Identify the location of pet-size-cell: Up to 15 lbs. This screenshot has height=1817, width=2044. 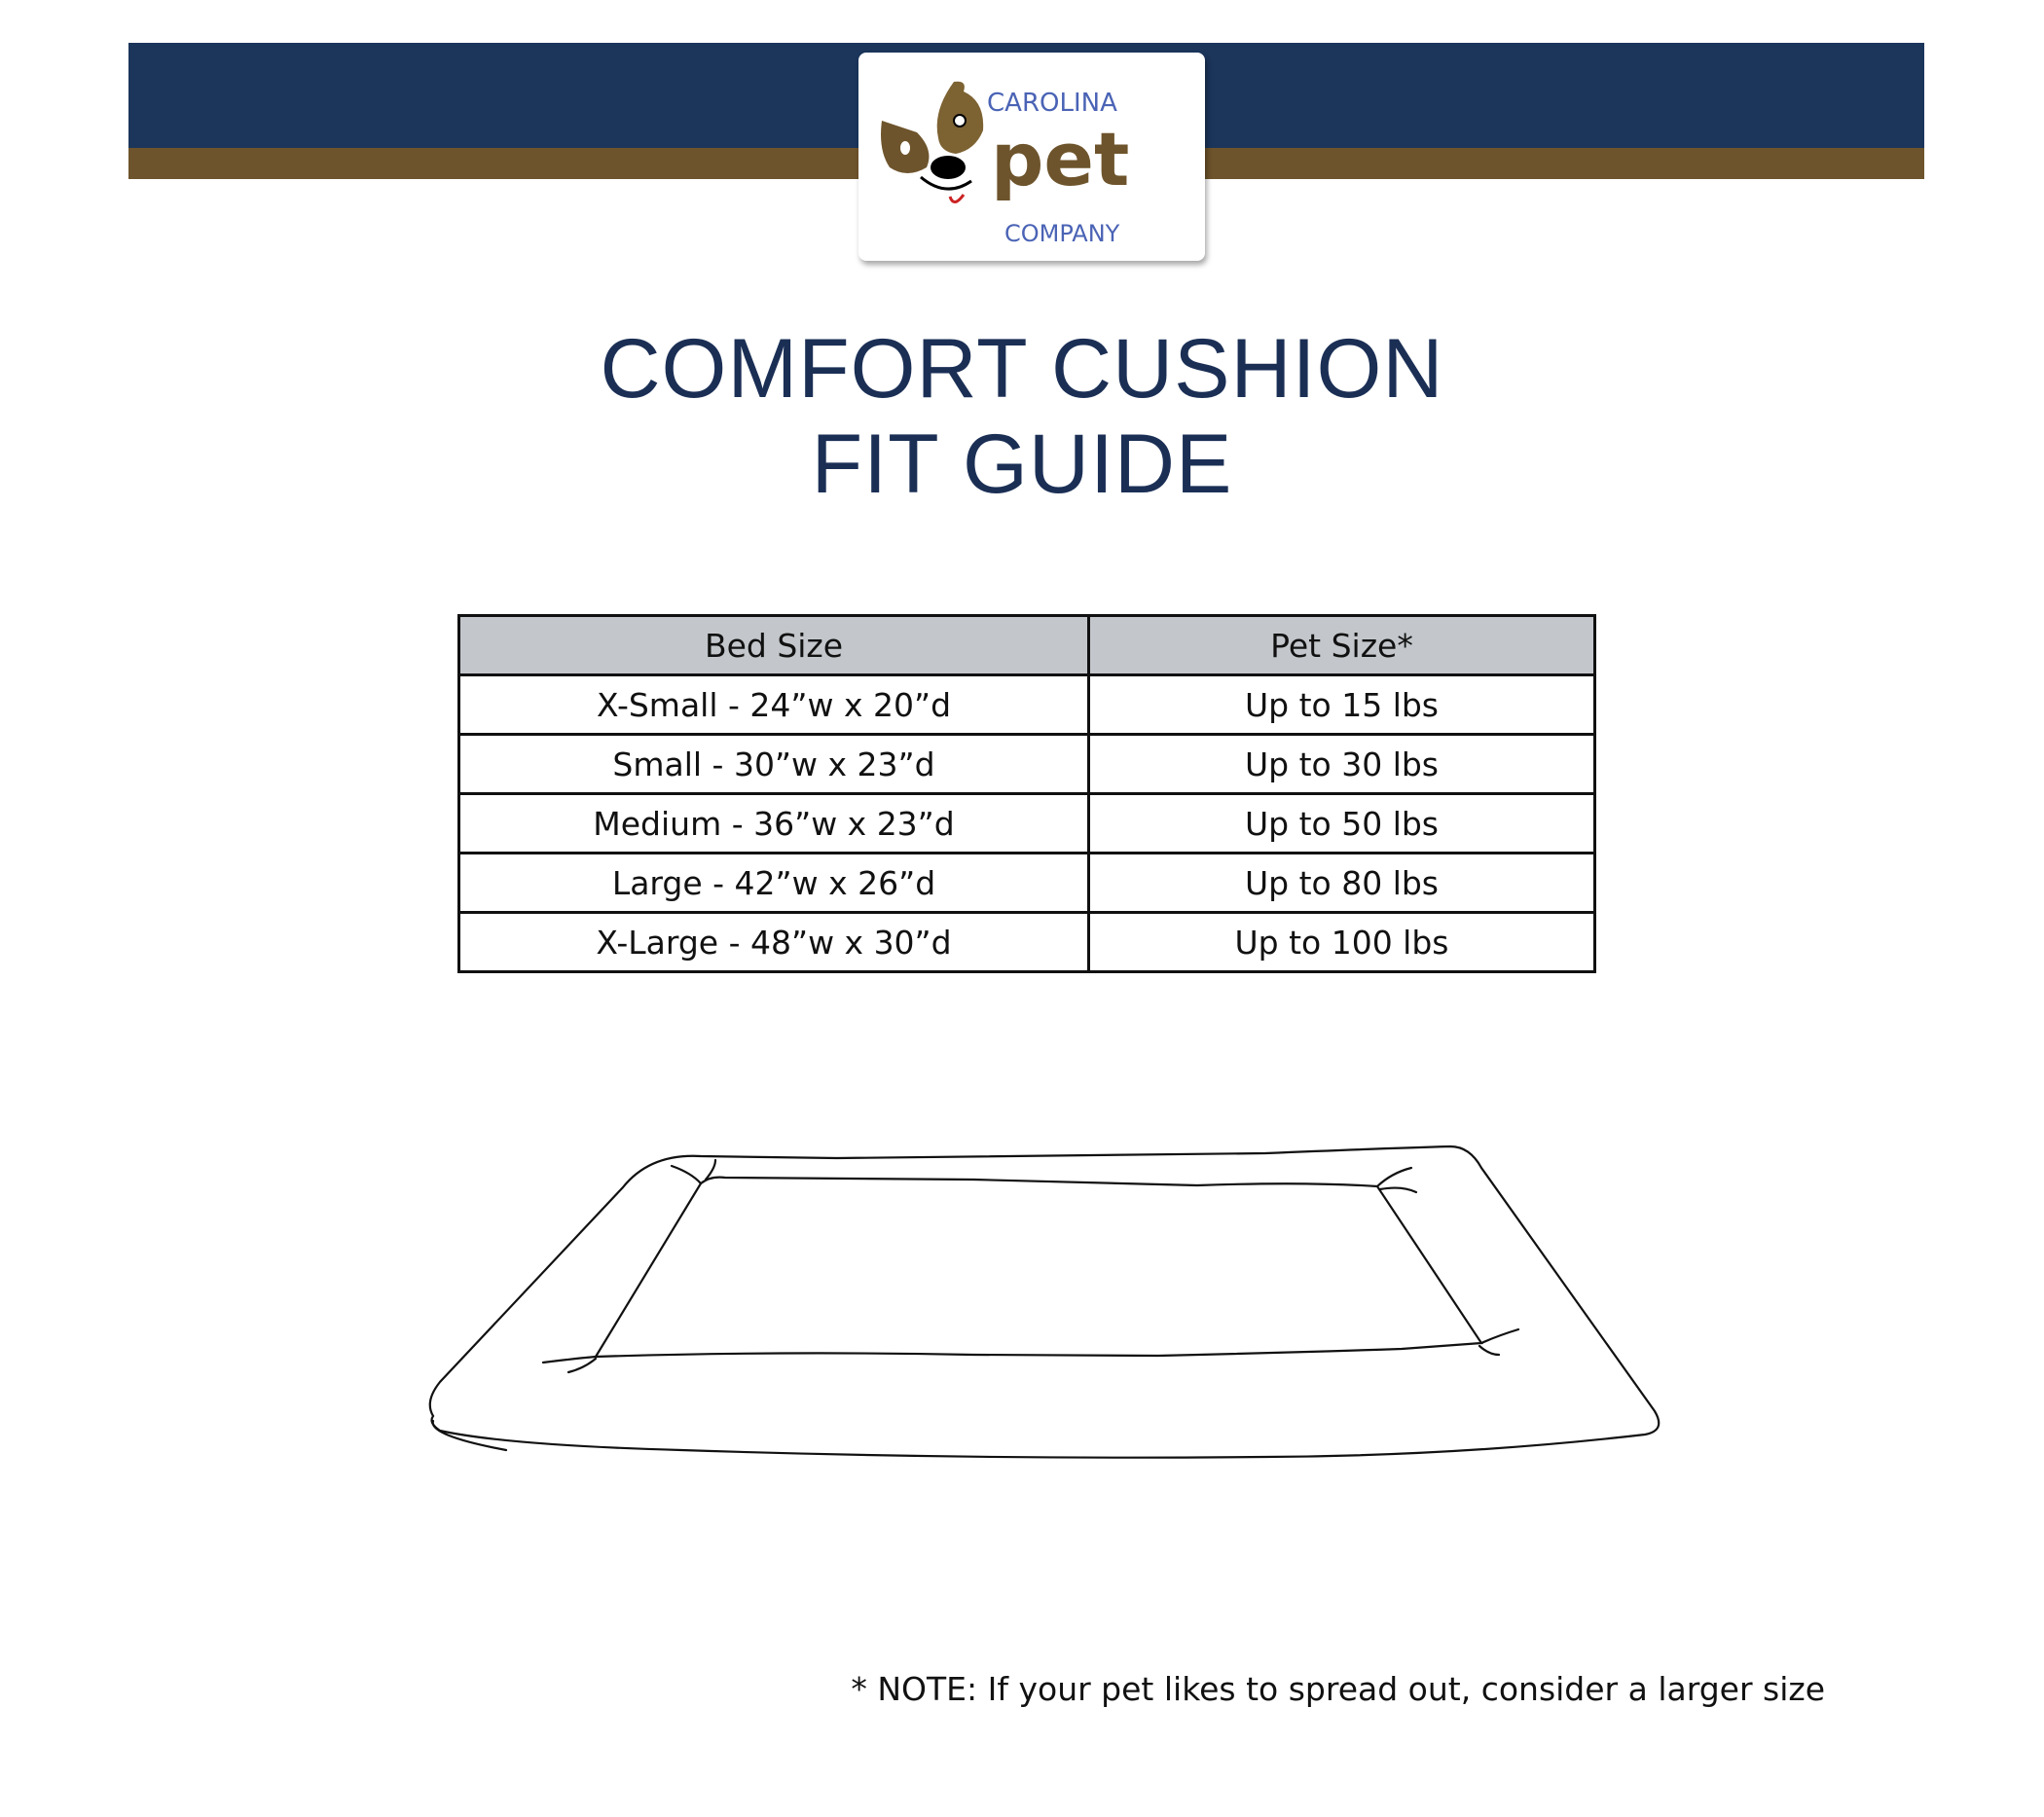
(1342, 704).